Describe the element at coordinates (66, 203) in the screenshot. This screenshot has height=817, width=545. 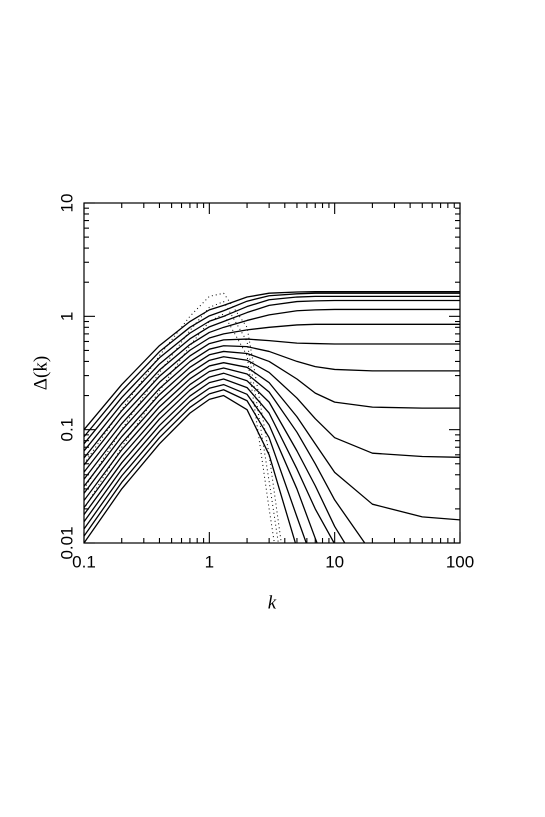
I see `y-tick-label: 10` at that location.